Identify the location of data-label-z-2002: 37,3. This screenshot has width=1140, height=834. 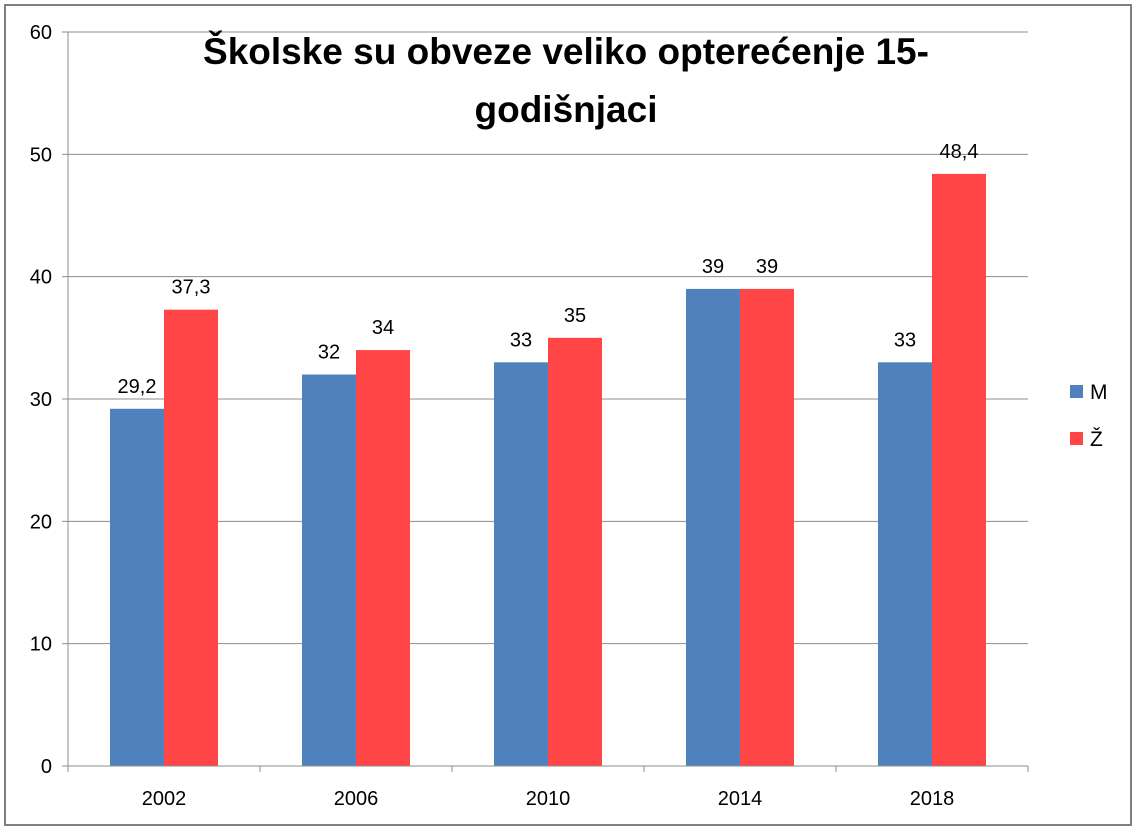
(191, 288).